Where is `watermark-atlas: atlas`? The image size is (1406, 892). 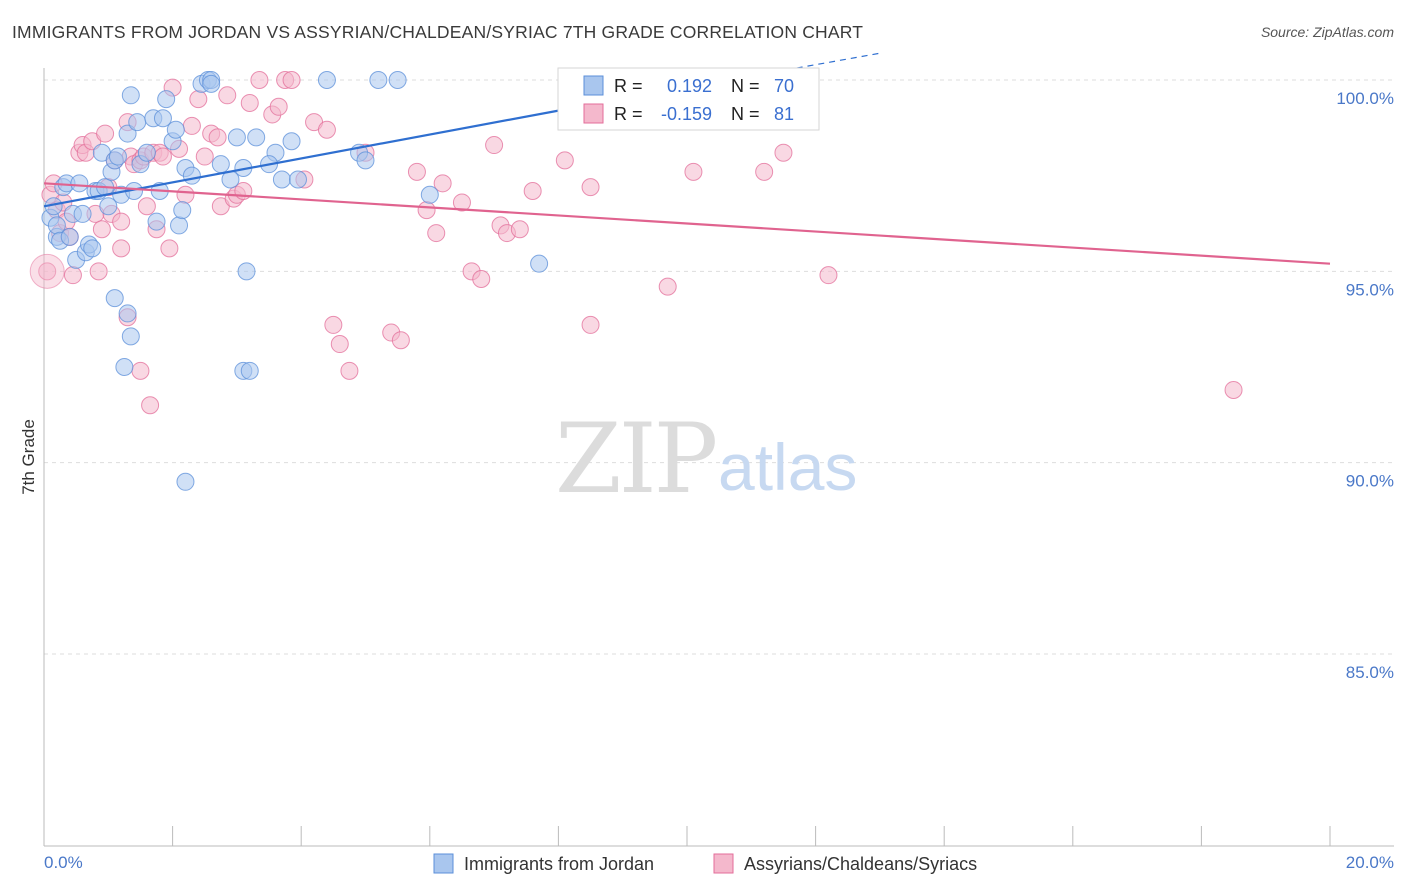
watermark-atlas: atlas is located at coordinates (787, 467).